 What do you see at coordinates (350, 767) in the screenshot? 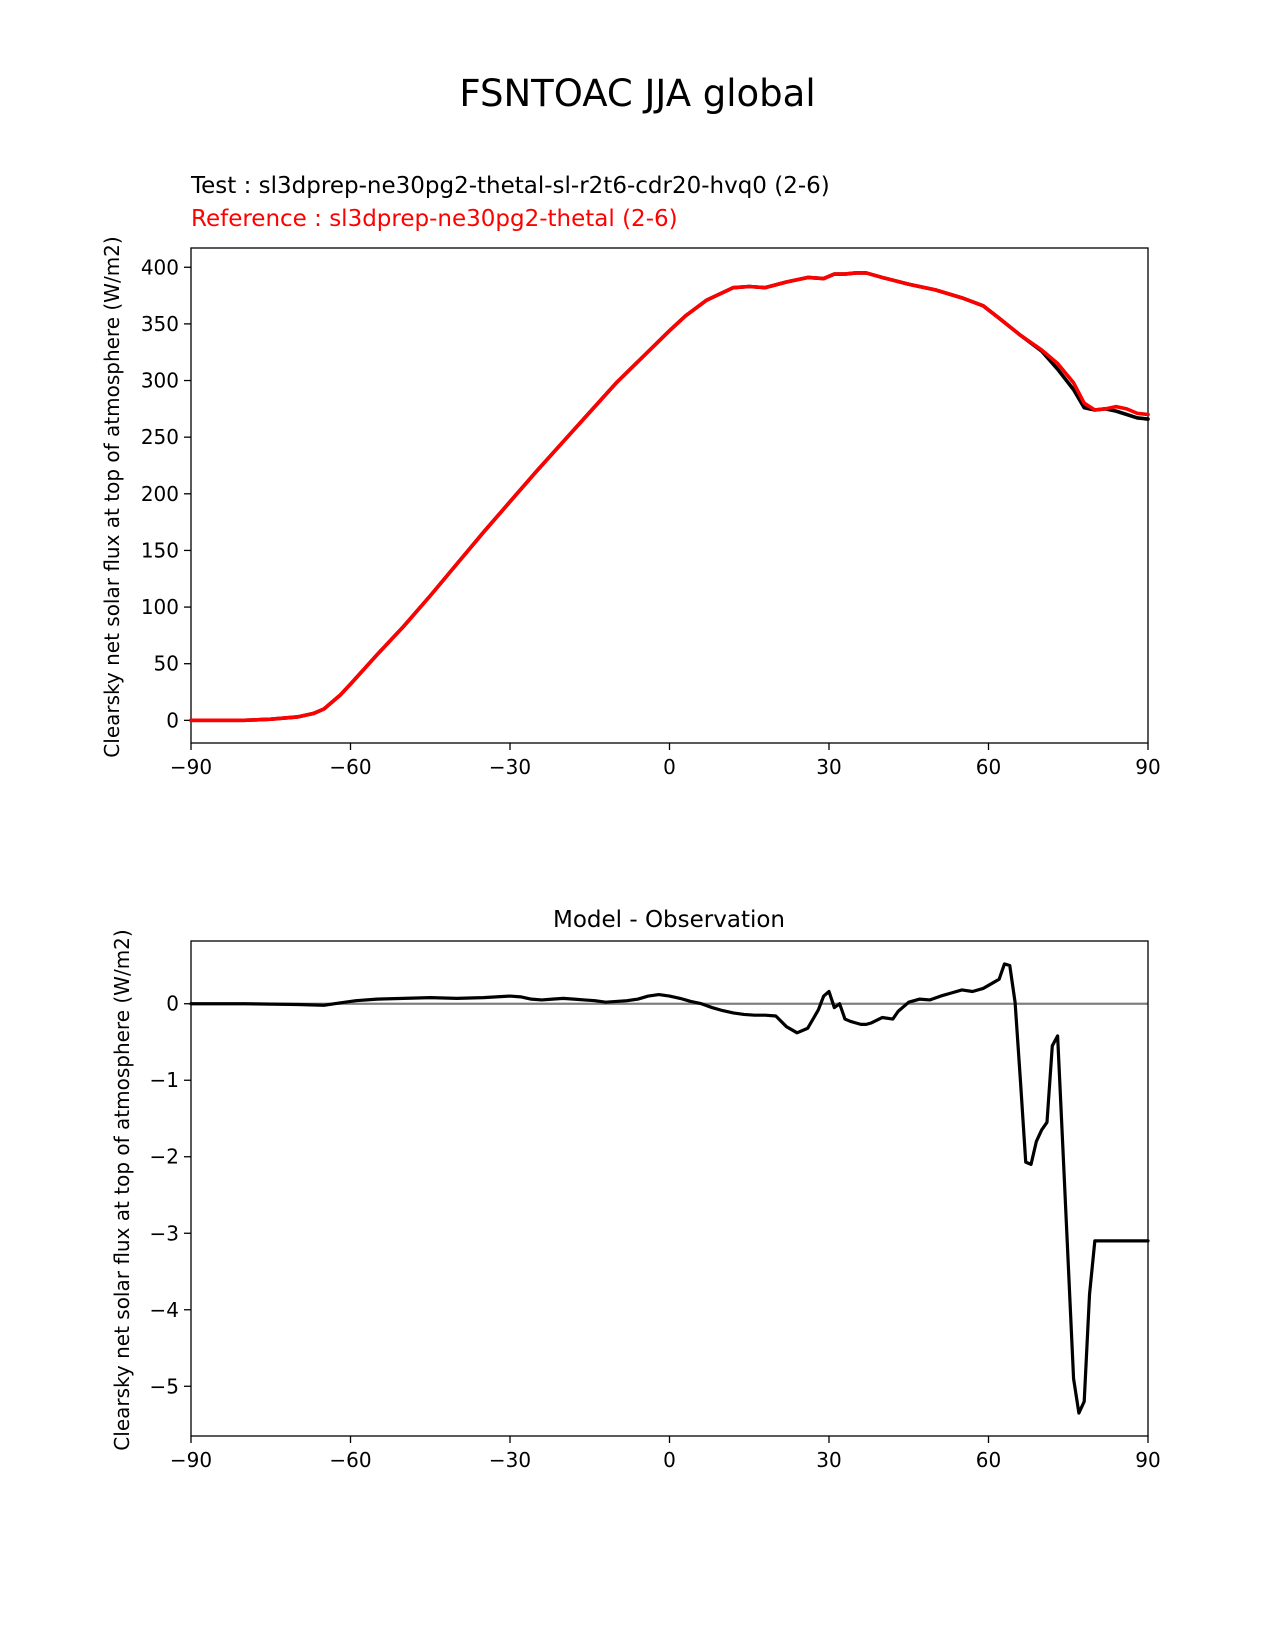
I see `top-x-tick-label: −60` at bounding box center [350, 767].